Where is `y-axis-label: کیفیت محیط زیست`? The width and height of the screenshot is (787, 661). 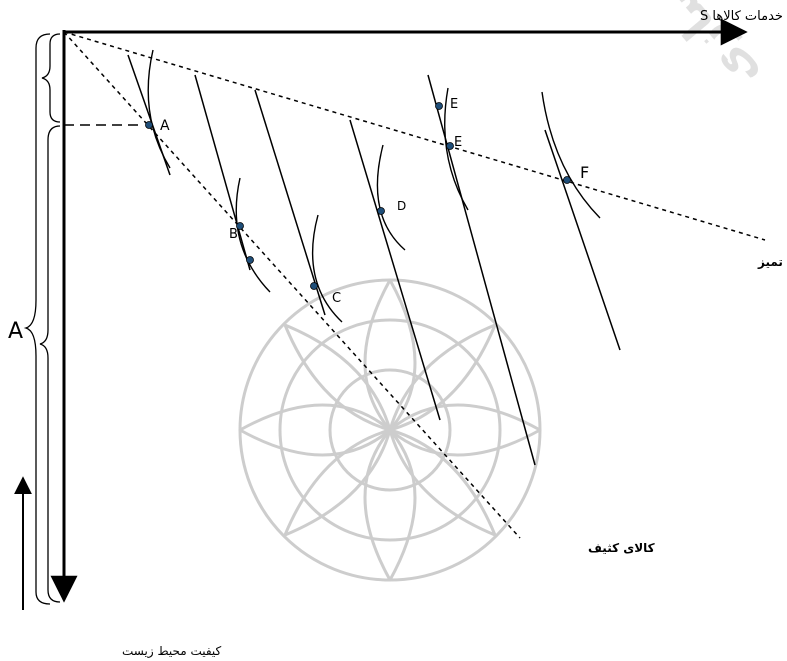
y-axis-label: کیفیت محیط زیست is located at coordinates (172, 651).